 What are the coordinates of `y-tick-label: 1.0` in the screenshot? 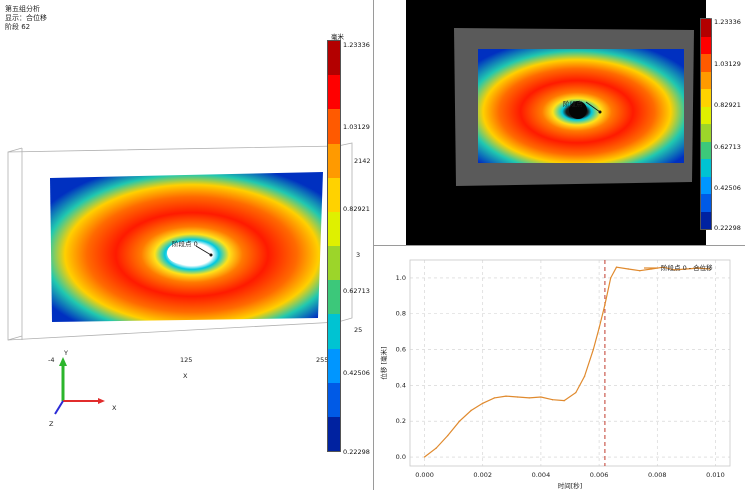 It's located at (401, 278).